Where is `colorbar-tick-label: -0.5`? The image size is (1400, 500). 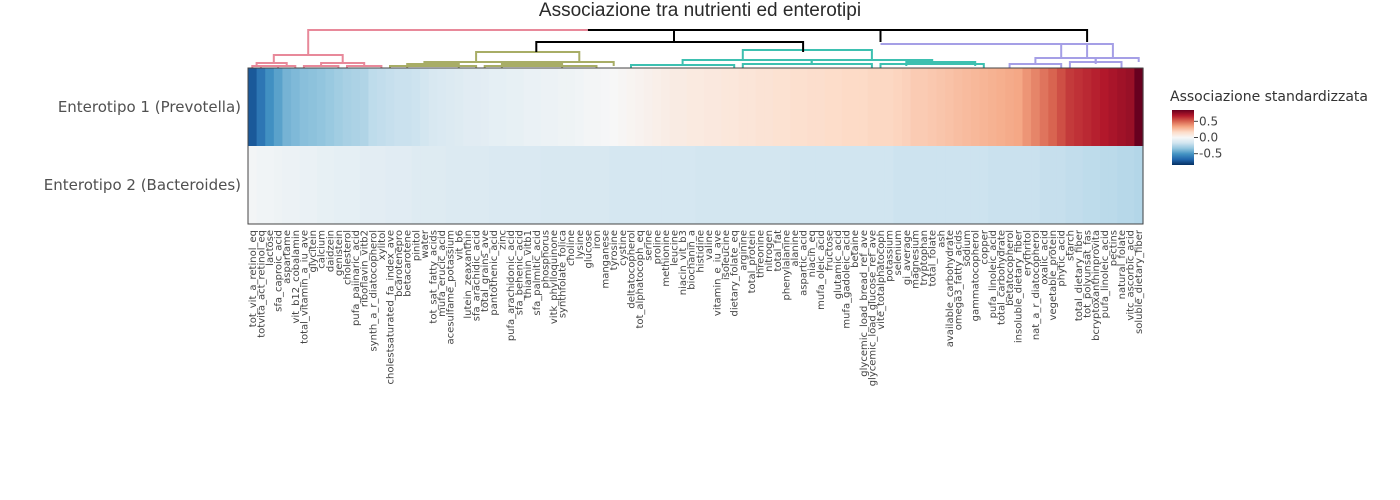 colorbar-tick-label: -0.5 is located at coordinates (1210, 154).